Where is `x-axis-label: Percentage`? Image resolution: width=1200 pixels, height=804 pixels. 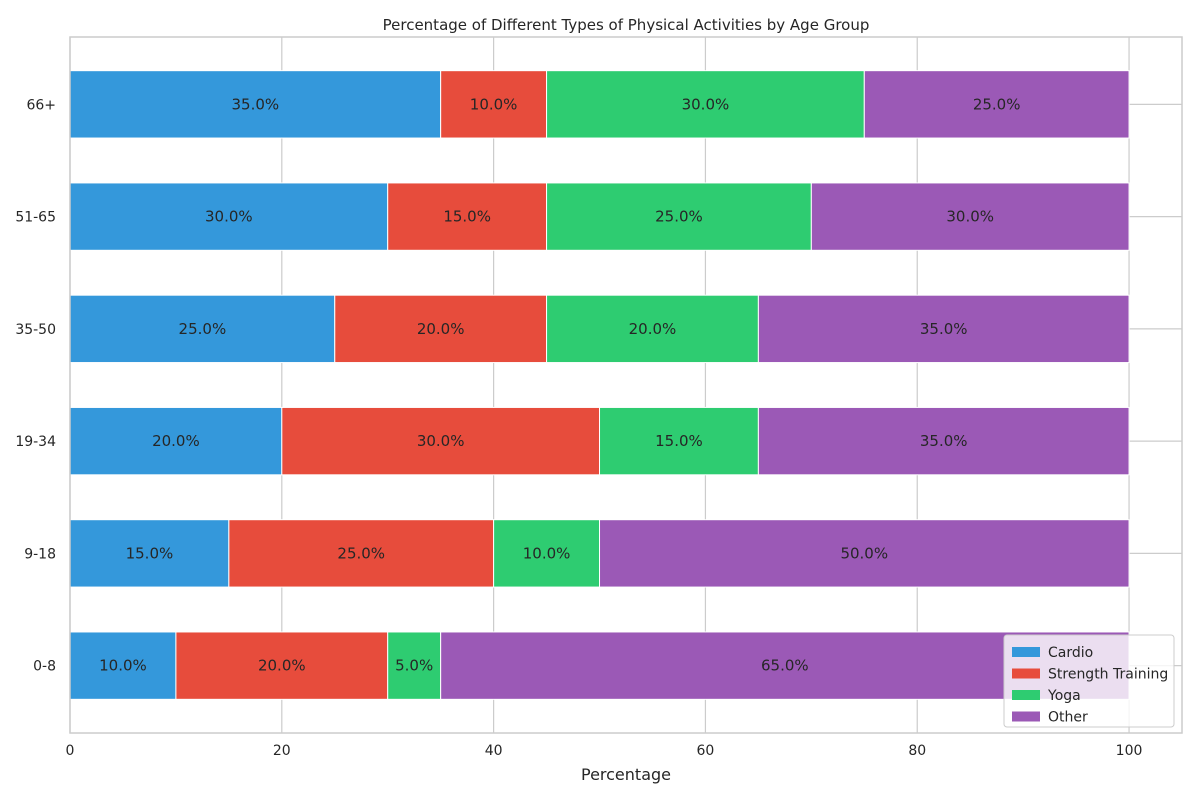 x-axis-label: Percentage is located at coordinates (626, 774).